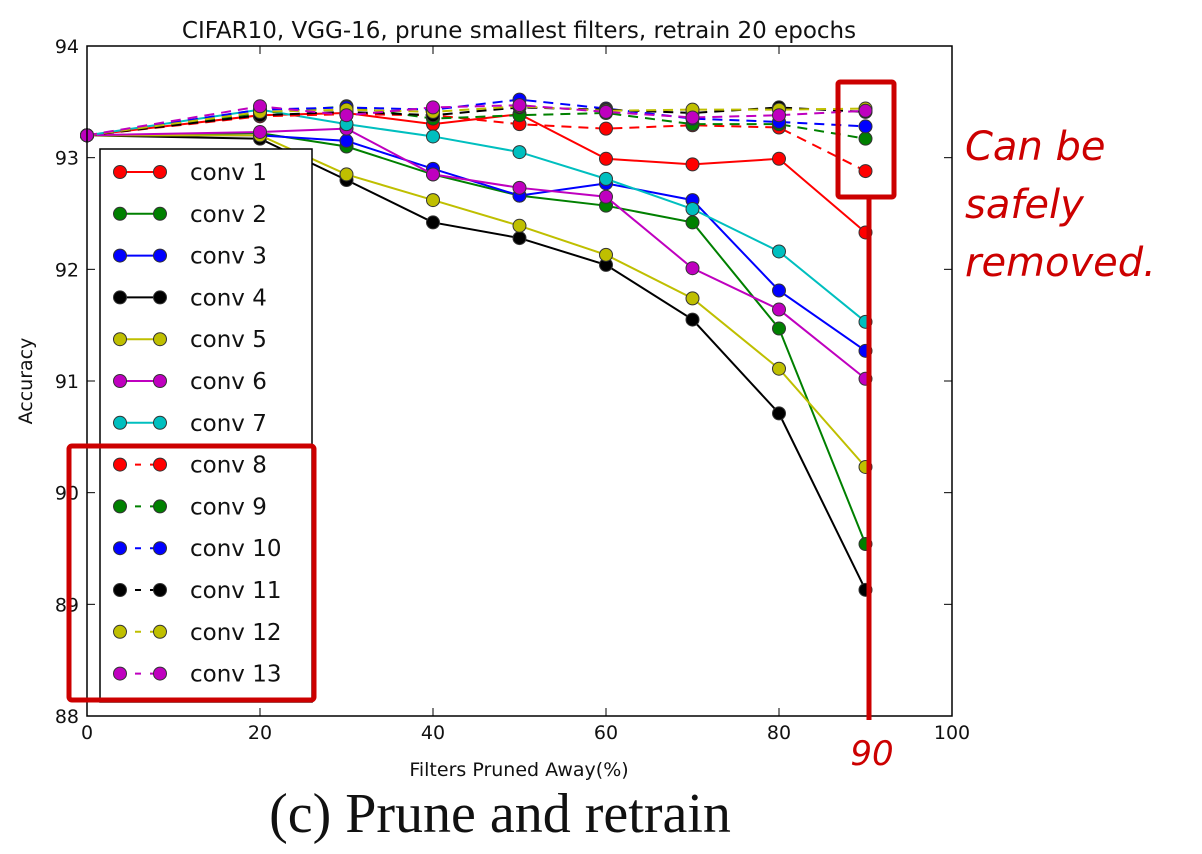 The height and width of the screenshot is (854, 1202). I want to click on legend-label: conv 5, so click(228, 340).